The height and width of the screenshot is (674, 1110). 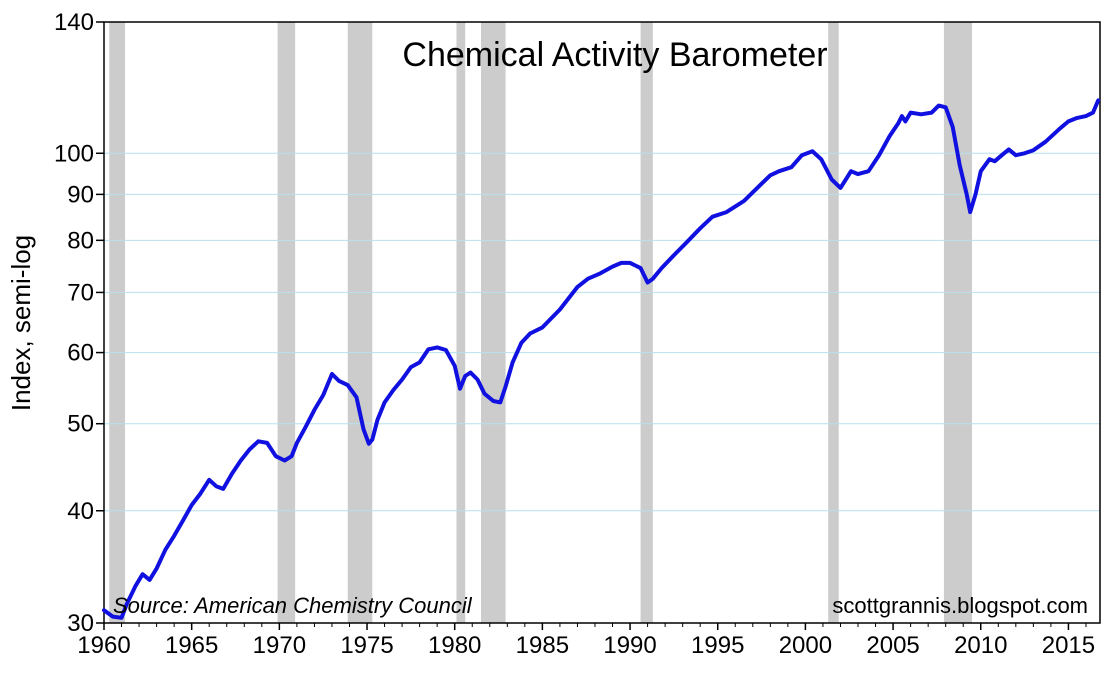 What do you see at coordinates (79, 323) in the screenshot?
I see `y-axis: 30 40 50 60 70 80 90 100 140` at bounding box center [79, 323].